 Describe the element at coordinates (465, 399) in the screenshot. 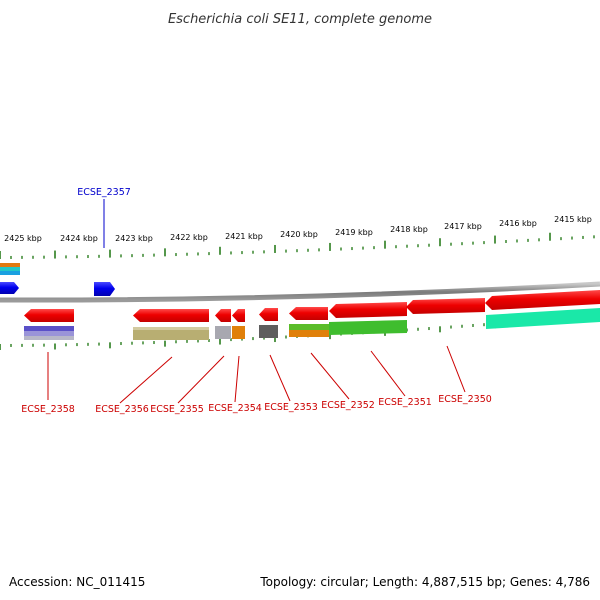

I see `gene-label: ECSE_2350` at that location.